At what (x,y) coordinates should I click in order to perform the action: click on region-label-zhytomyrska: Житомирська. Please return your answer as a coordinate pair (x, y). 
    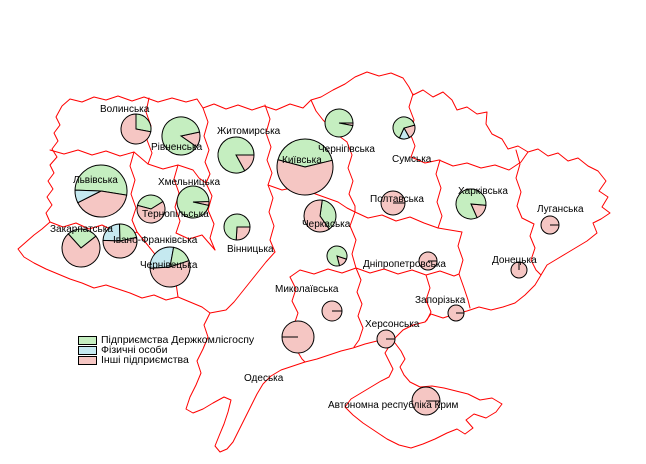
    Looking at the image, I should click on (249, 131).